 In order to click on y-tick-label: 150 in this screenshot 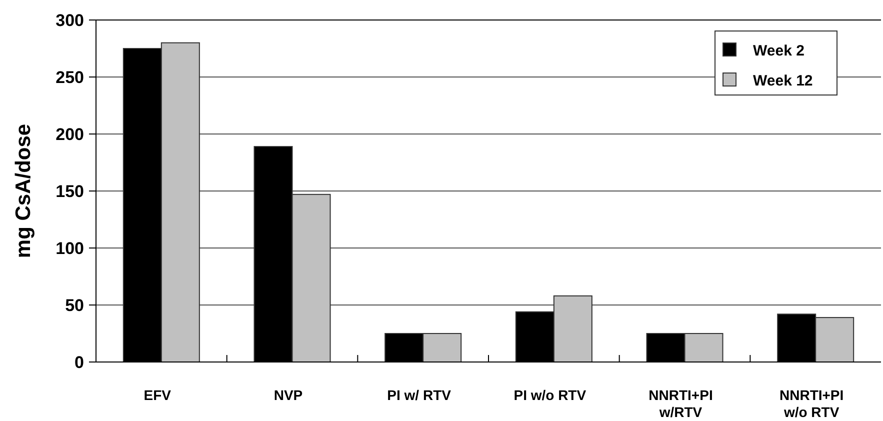, I will do `click(70, 191)`.